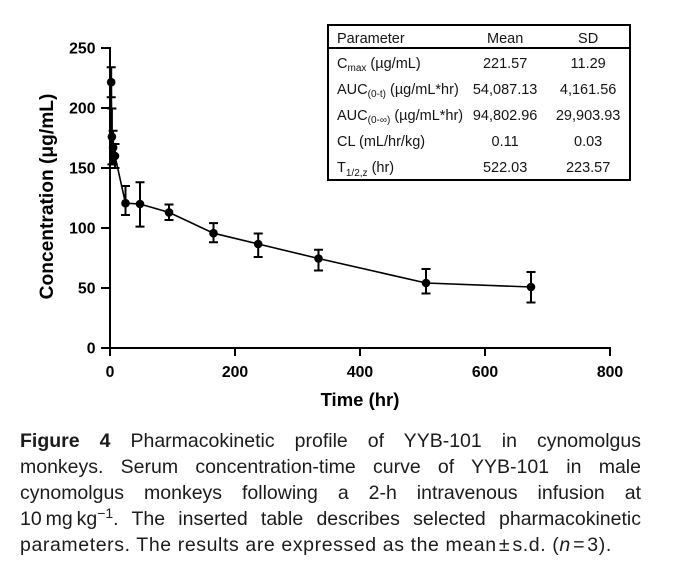  Describe the element at coordinates (47, 197) in the screenshot. I see `svg-text: Concentration (μg/mL)` at that location.